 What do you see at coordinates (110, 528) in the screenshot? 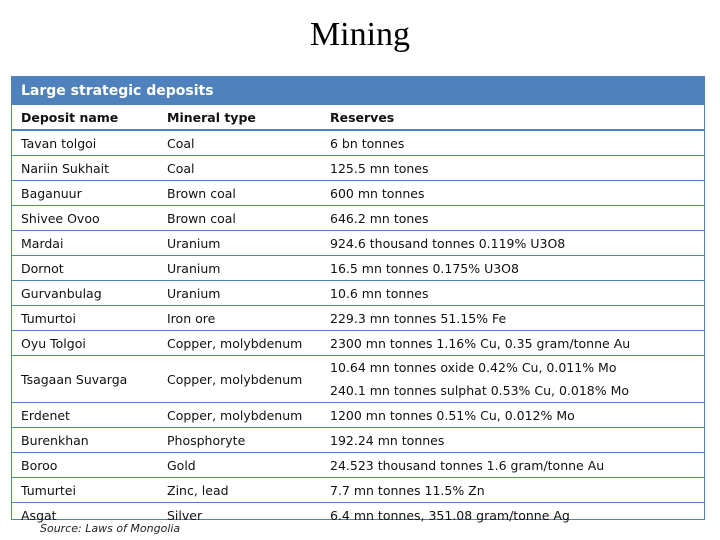
I see `source-note: Source: Laws of Mongolia` at bounding box center [110, 528].